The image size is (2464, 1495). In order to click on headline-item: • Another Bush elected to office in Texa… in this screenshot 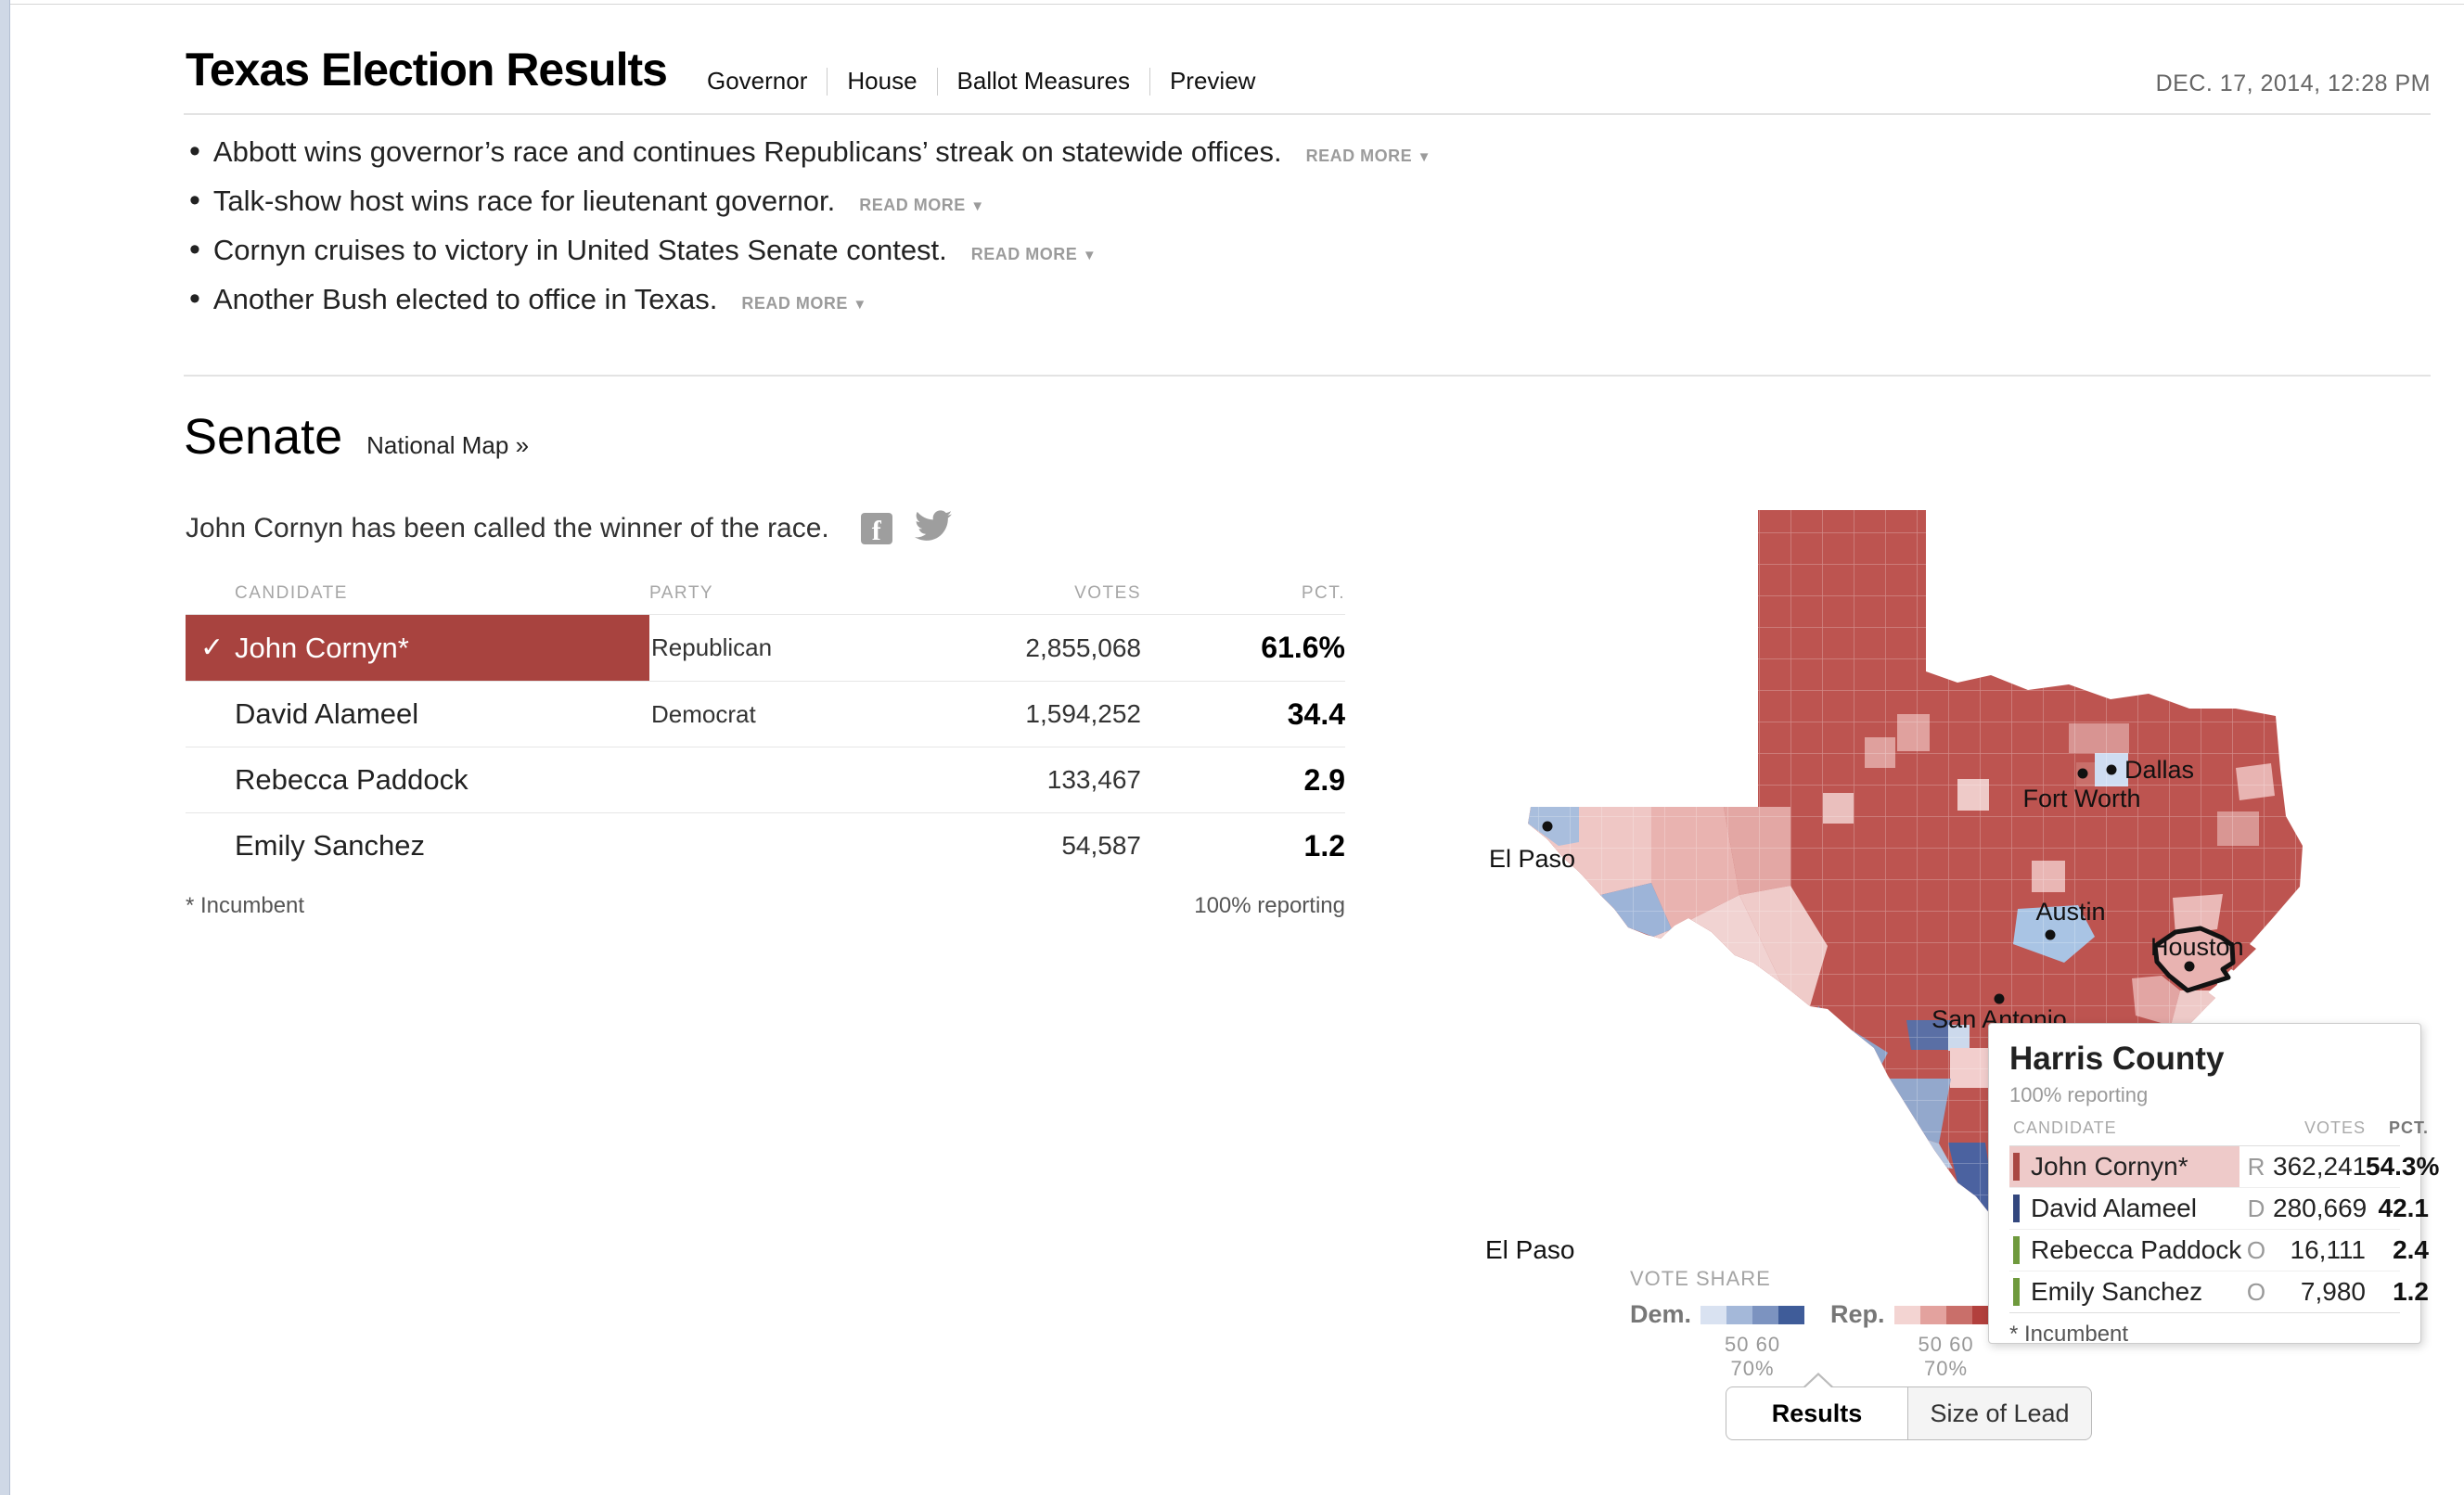, I will do `click(978, 298)`.